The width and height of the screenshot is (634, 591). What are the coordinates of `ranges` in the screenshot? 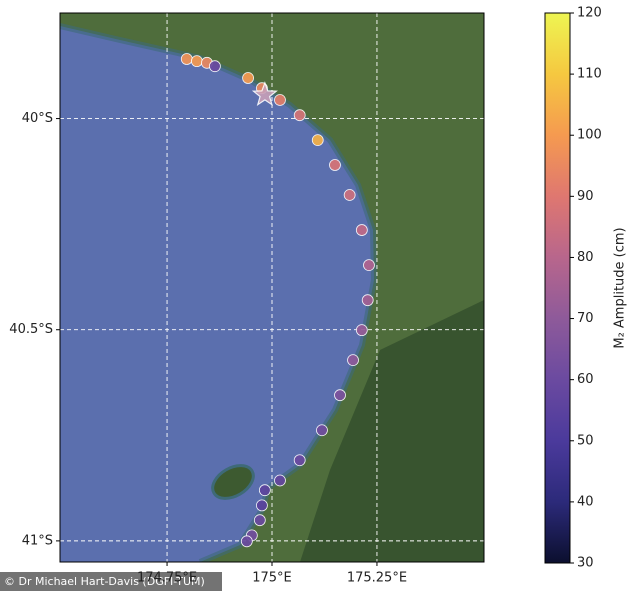 It's located at (392, 431).